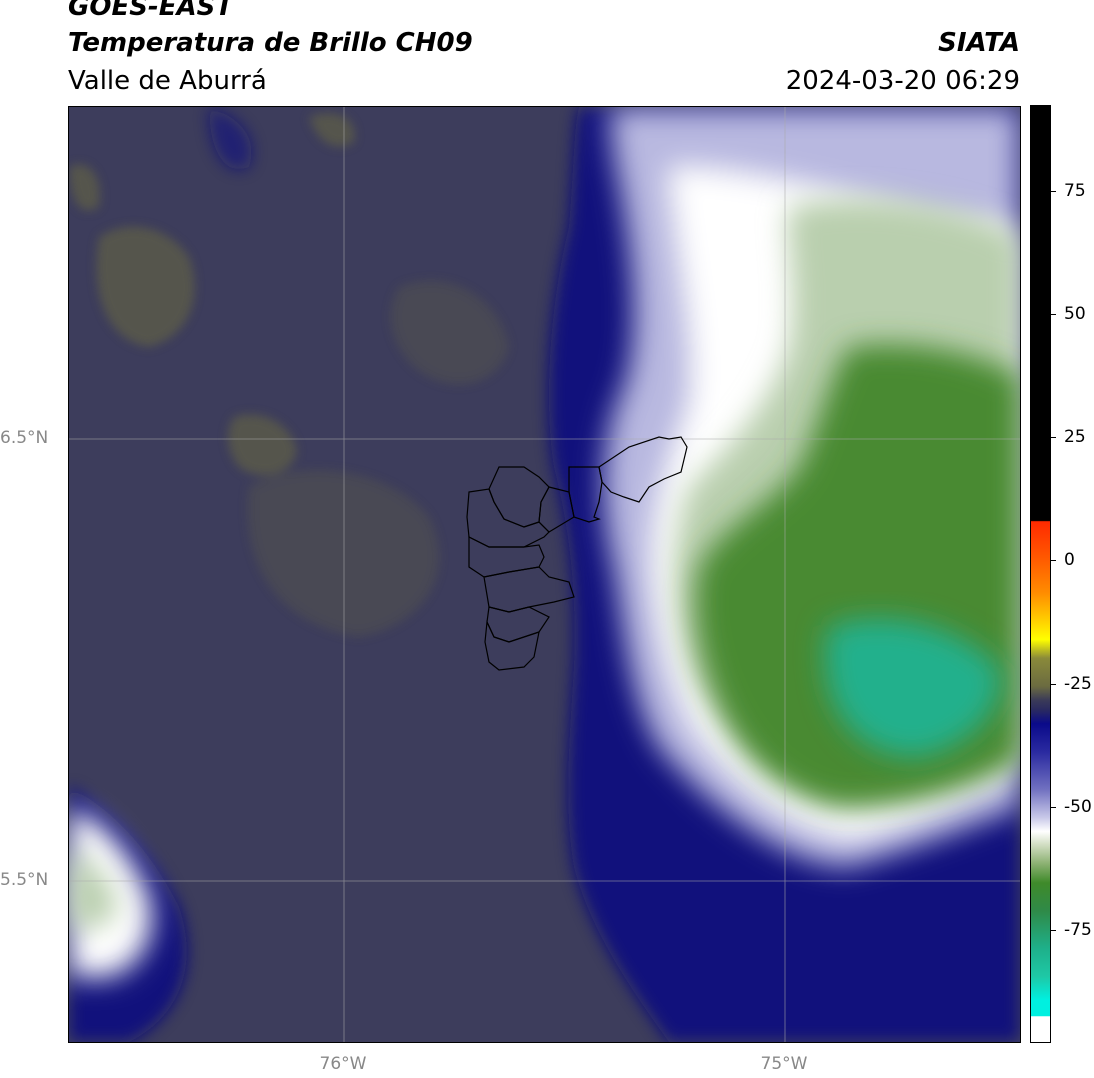  What do you see at coordinates (1069, 560) in the screenshot?
I see `colorbar-label-0: 0` at bounding box center [1069, 560].